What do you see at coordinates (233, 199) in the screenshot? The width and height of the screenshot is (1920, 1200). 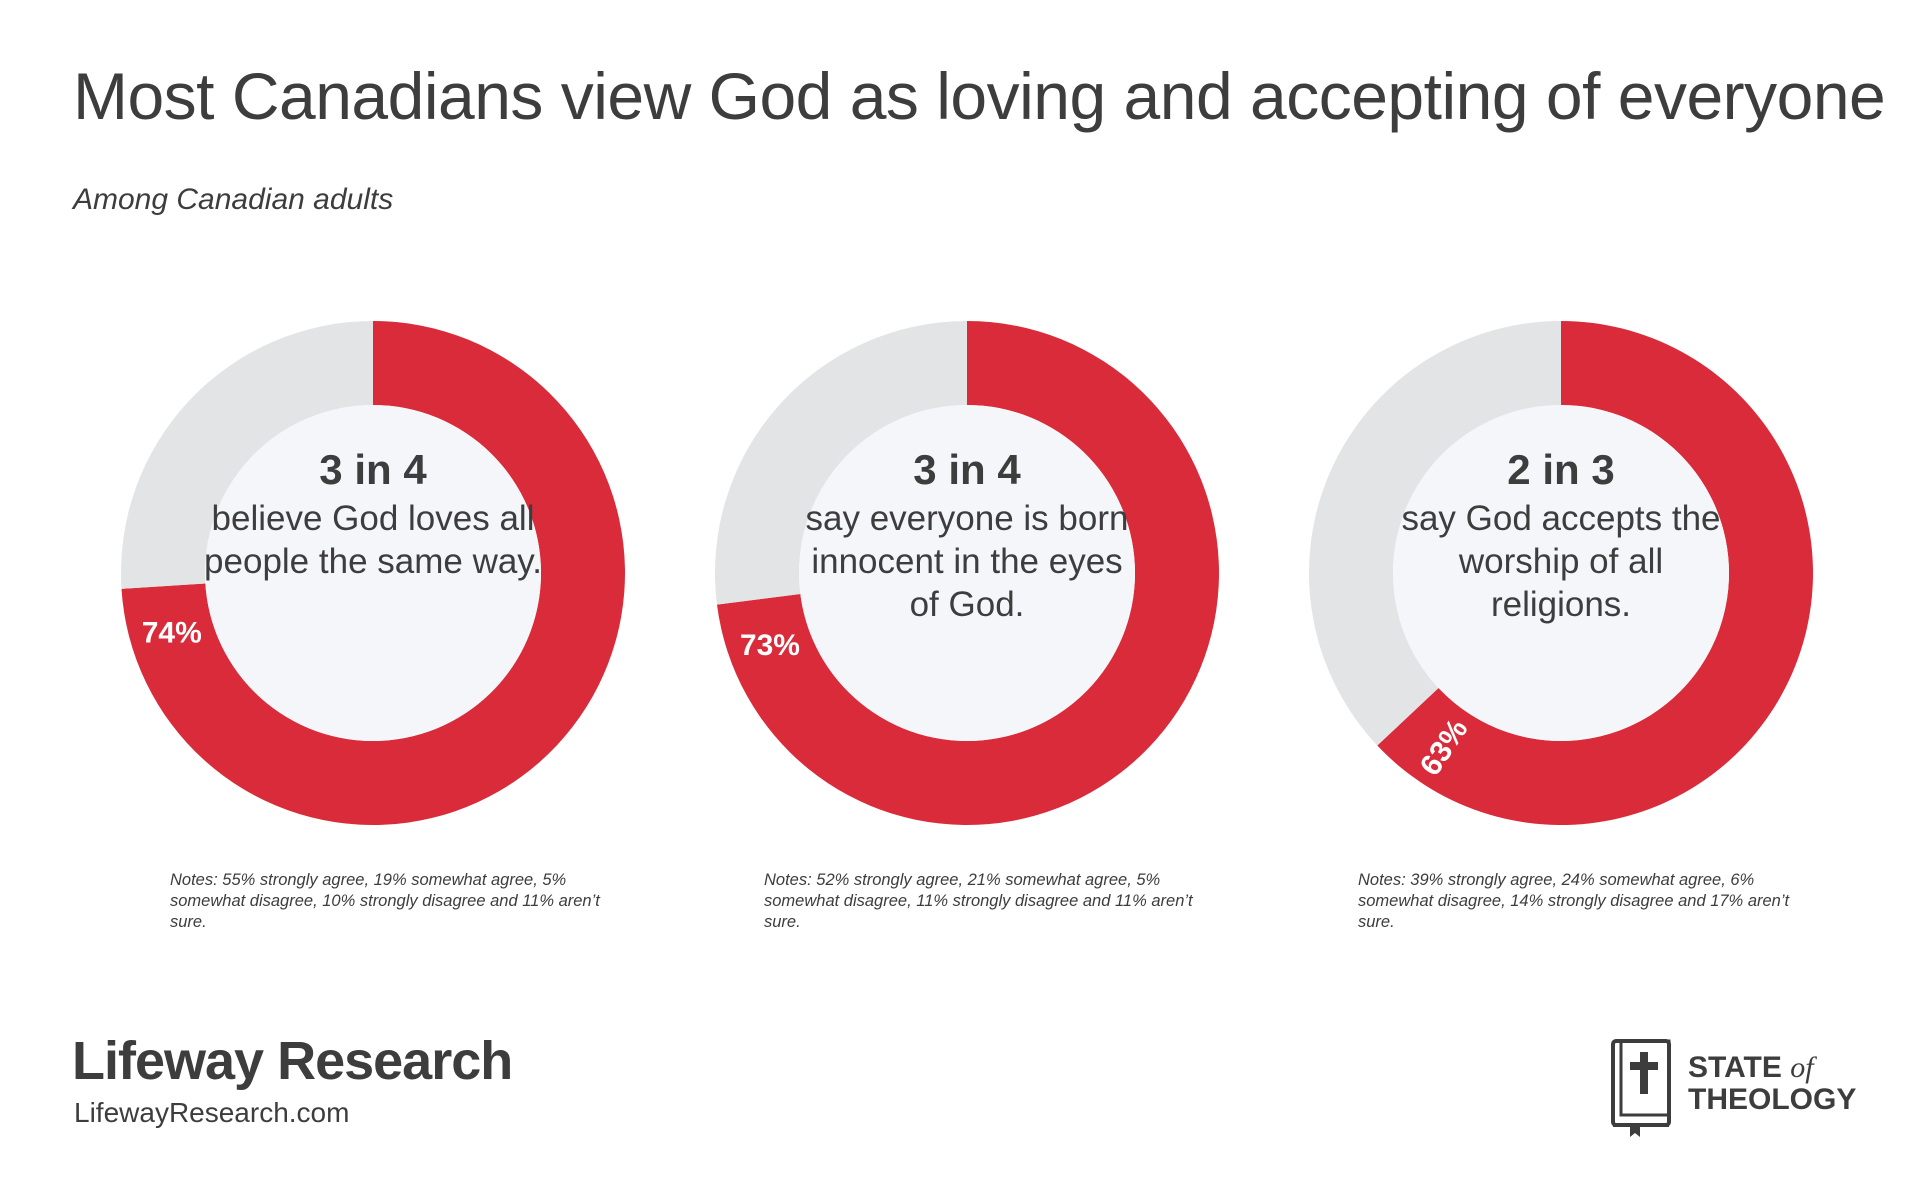 I see `page-subtitle: Among Canadian adults` at bounding box center [233, 199].